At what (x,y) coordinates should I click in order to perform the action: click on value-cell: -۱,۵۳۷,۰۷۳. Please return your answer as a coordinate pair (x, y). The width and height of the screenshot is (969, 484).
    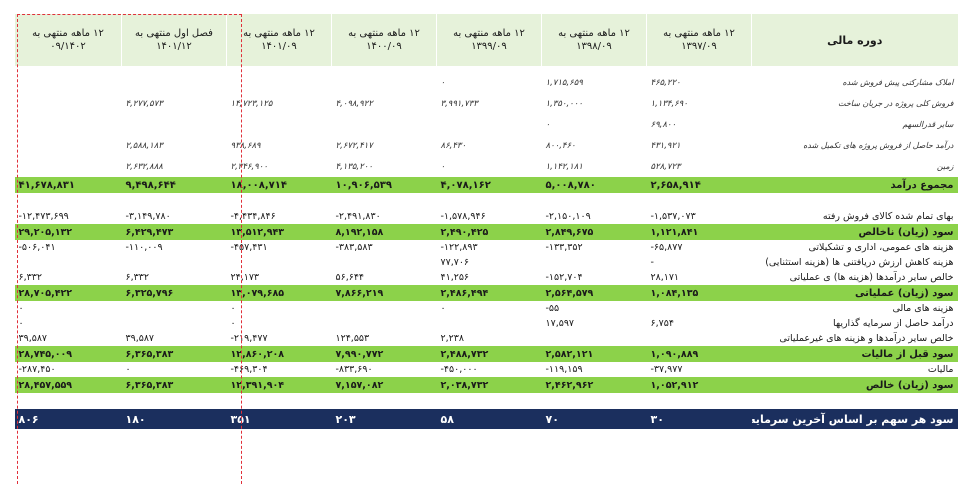
    Looking at the image, I should click on (673, 216).